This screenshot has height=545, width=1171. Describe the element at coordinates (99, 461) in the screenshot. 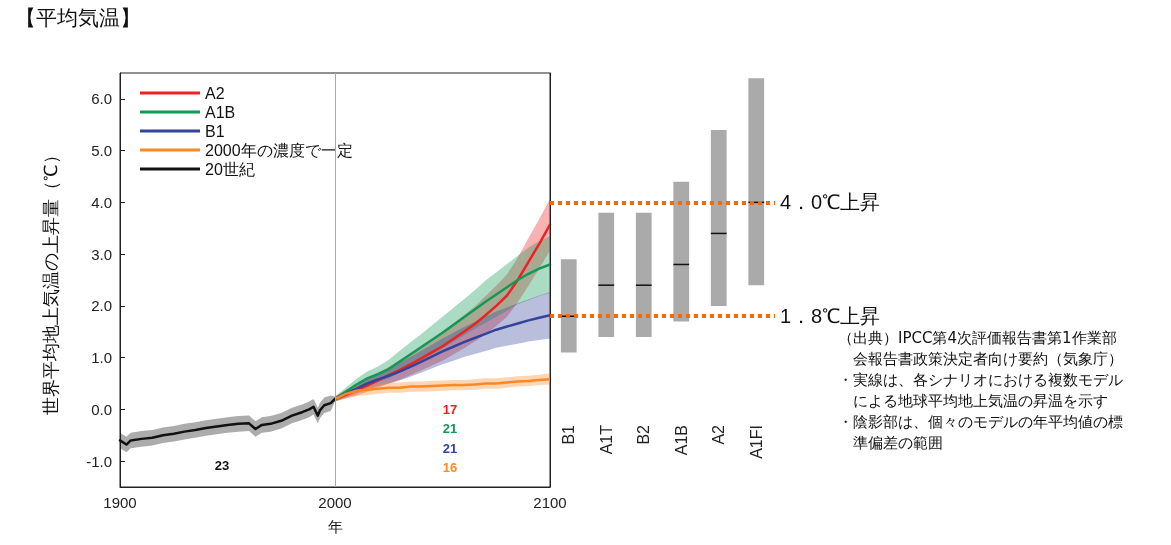

I see `y-tick-label: -1.0` at that location.